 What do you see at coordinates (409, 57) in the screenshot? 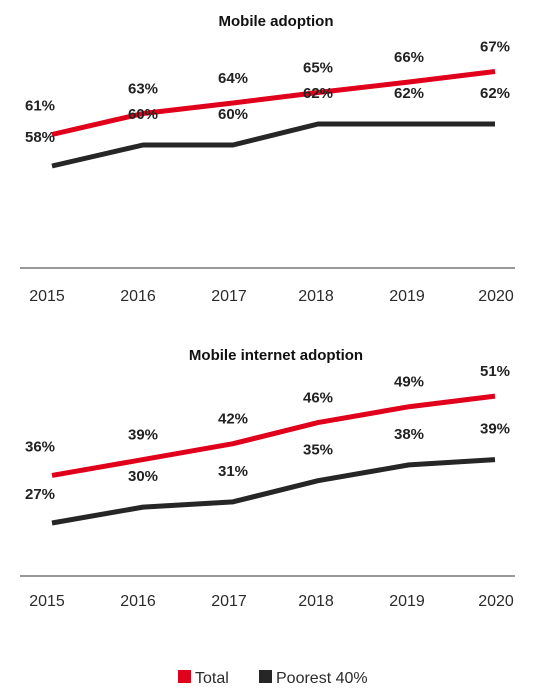
I see `data-label: 66%` at bounding box center [409, 57].